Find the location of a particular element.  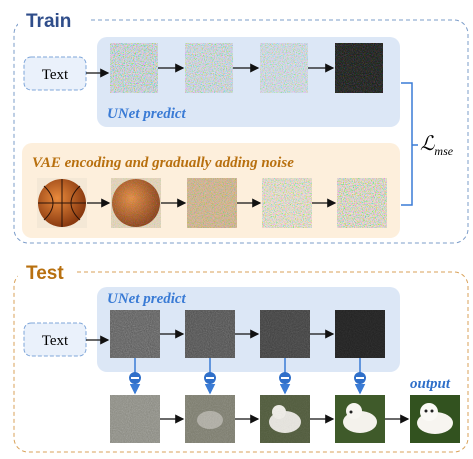

train-noise is located at coordinates (246, 68).